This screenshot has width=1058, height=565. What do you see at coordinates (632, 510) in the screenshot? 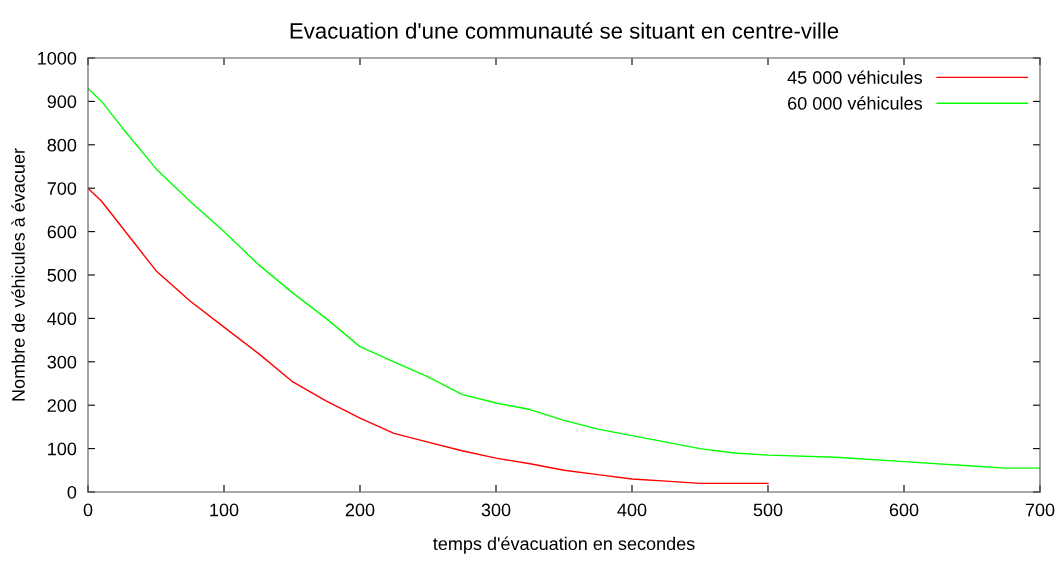
I see `x-tick-label: 400` at bounding box center [632, 510].